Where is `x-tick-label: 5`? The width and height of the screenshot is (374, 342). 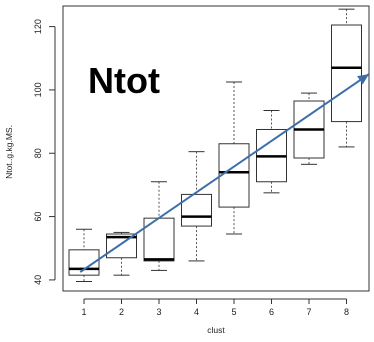 x-tick-label: 5 is located at coordinates (233, 312).